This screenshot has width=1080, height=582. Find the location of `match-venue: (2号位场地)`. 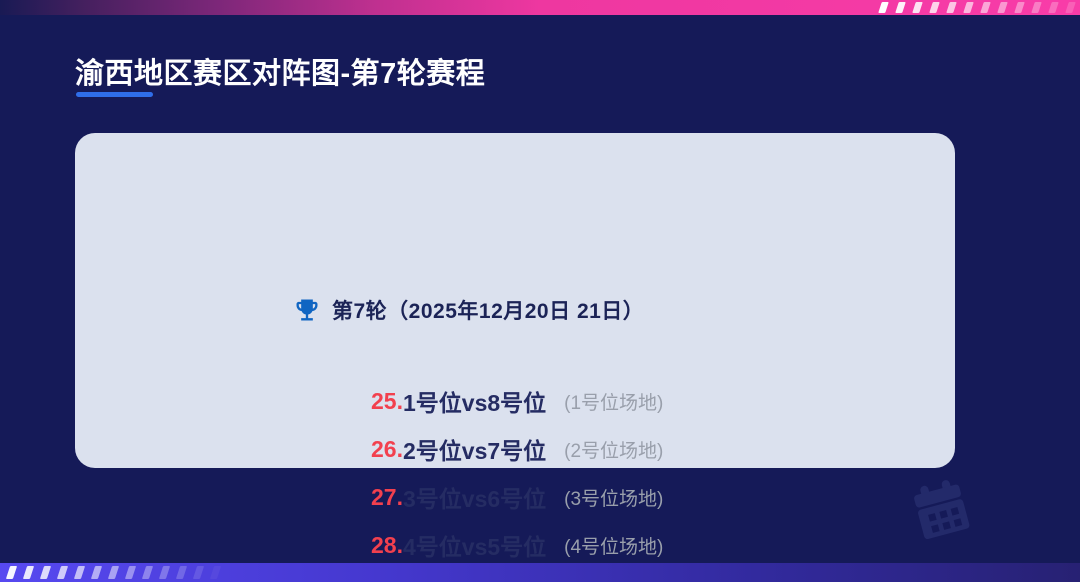

match-venue: (2号位场地) is located at coordinates (614, 451).